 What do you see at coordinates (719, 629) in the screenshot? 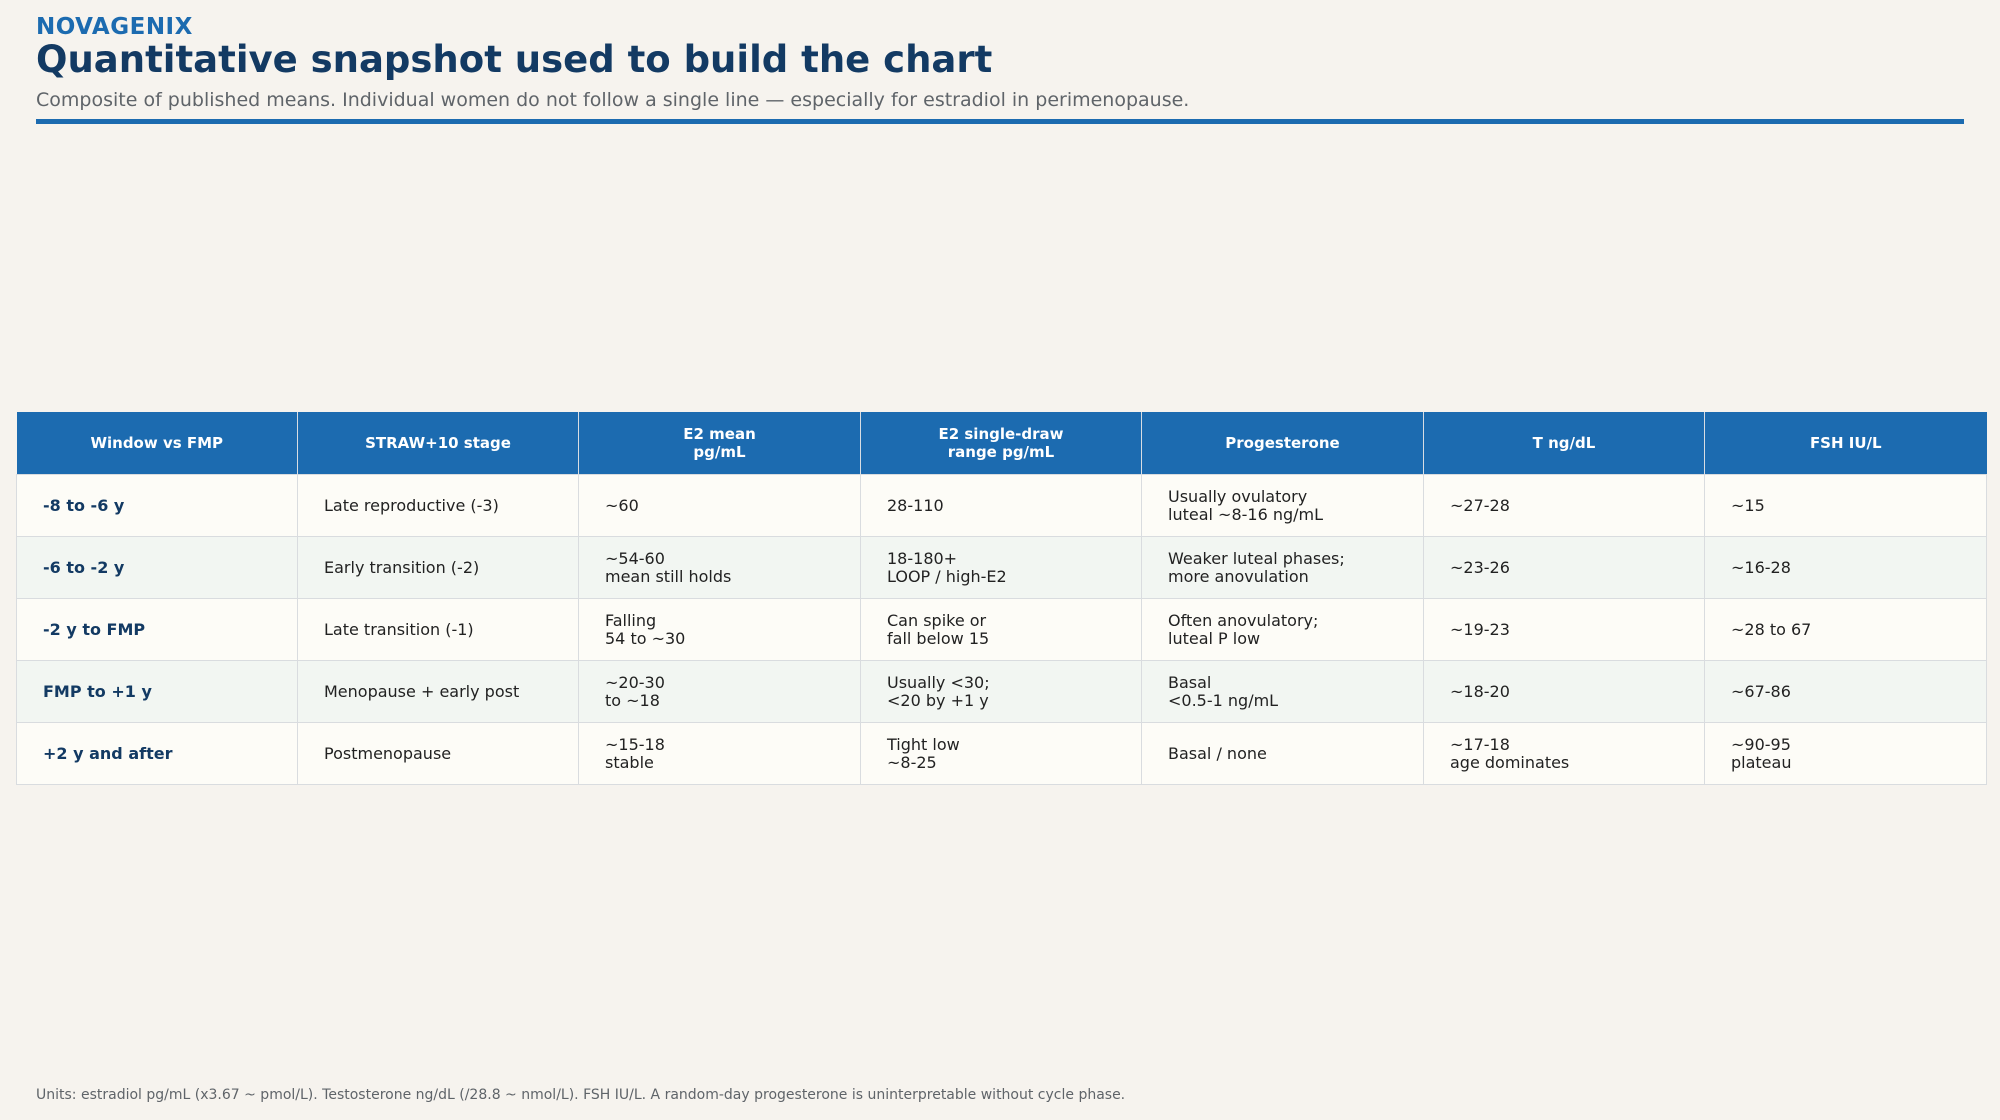
I see `cell-e2-mean: Falling 54 to ~30` at bounding box center [719, 629].